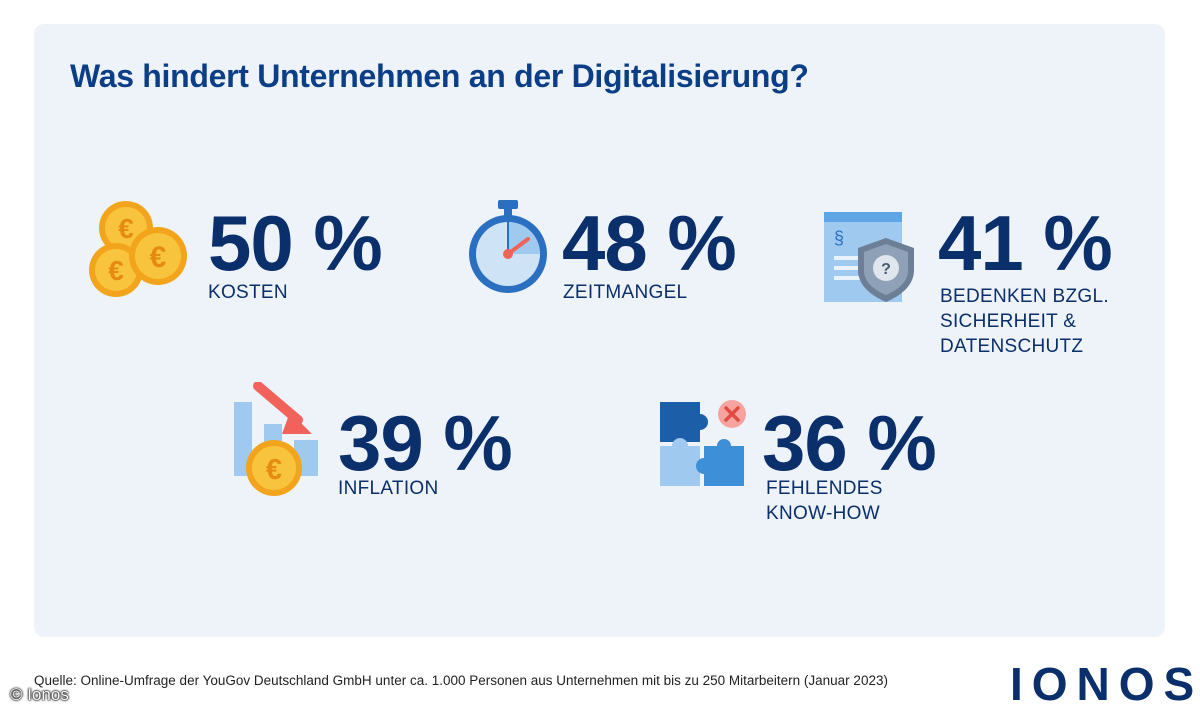 The height and width of the screenshot is (720, 1200). I want to click on copyright-watermark: © Ionos, so click(39, 694).